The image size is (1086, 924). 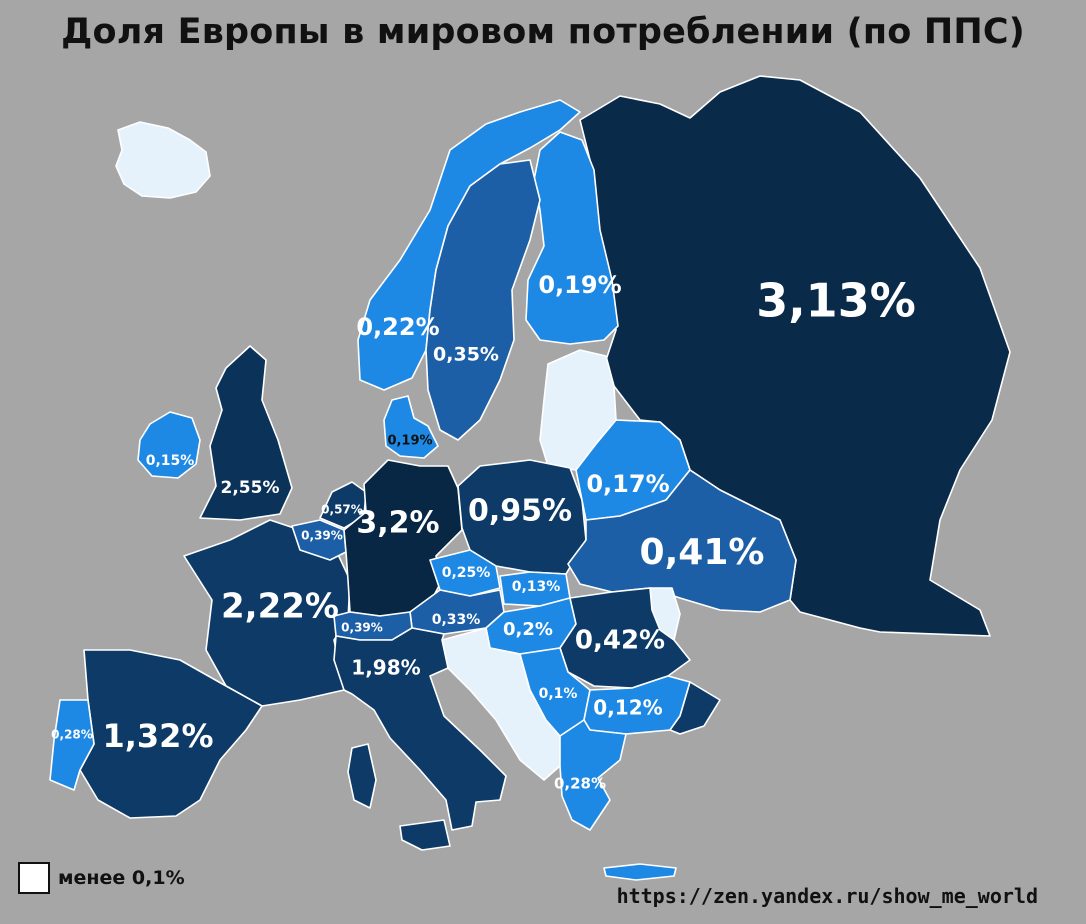 What do you see at coordinates (121, 878) in the screenshot?
I see `legend-label: менее 0,1%` at bounding box center [121, 878].